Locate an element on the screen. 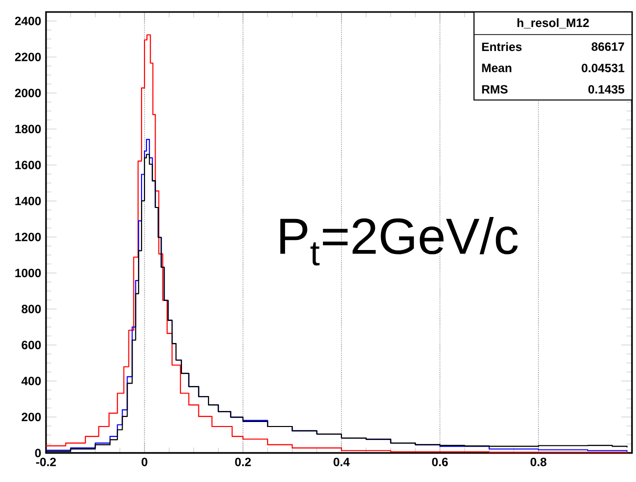 The image size is (636, 482). annotation: 86617 is located at coordinates (608, 46).